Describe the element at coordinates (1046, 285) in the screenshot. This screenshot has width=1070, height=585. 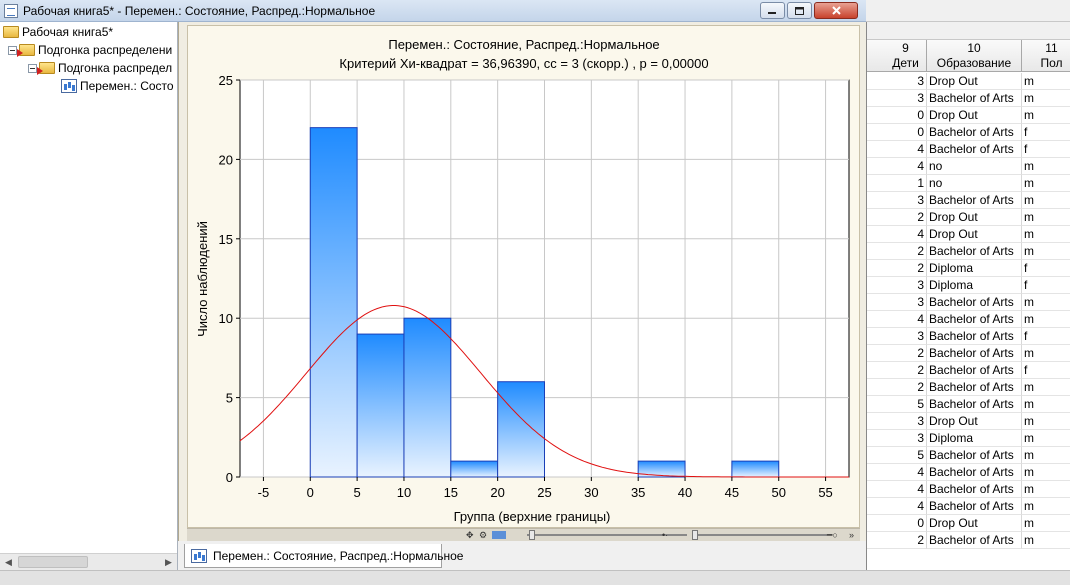
I see `cell-sex: f` at that location.